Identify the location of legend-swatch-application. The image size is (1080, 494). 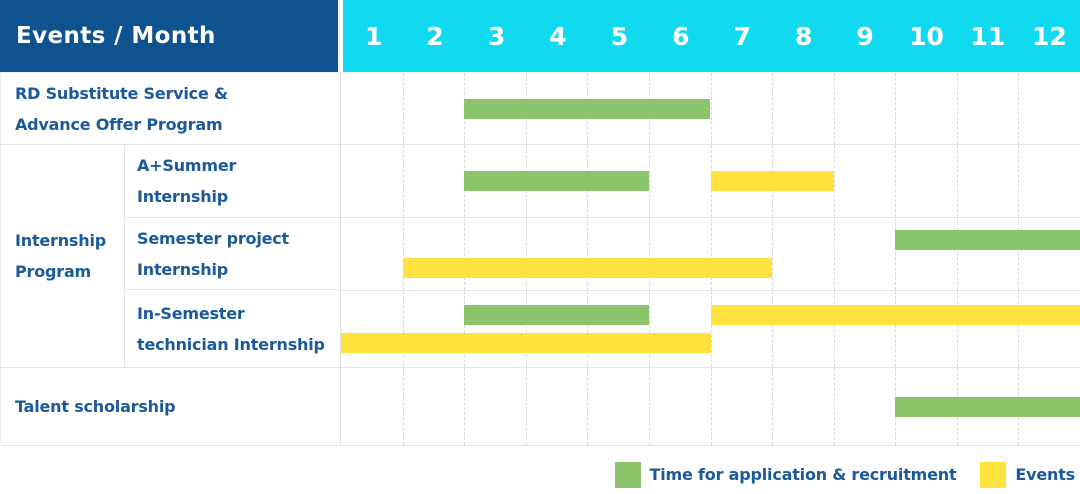
(627, 474).